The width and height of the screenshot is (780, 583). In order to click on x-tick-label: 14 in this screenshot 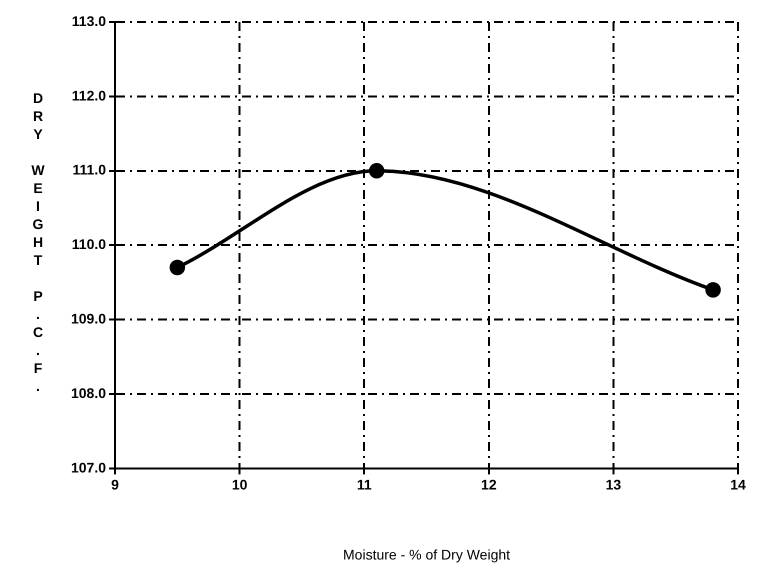, I will do `click(738, 484)`.